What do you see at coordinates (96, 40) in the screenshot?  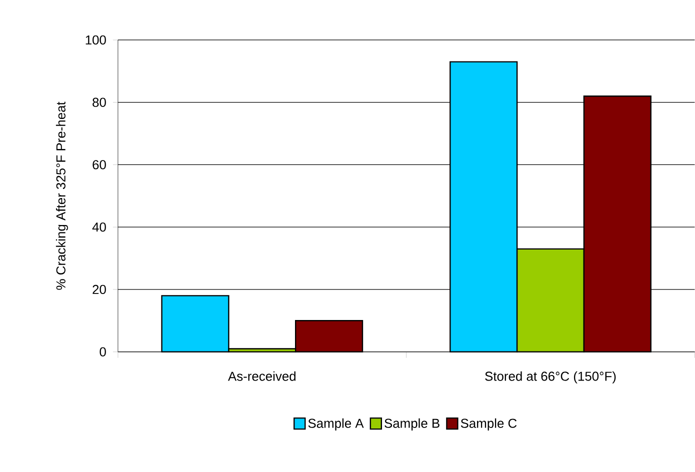 I see `y-tick-label: 100` at bounding box center [96, 40].